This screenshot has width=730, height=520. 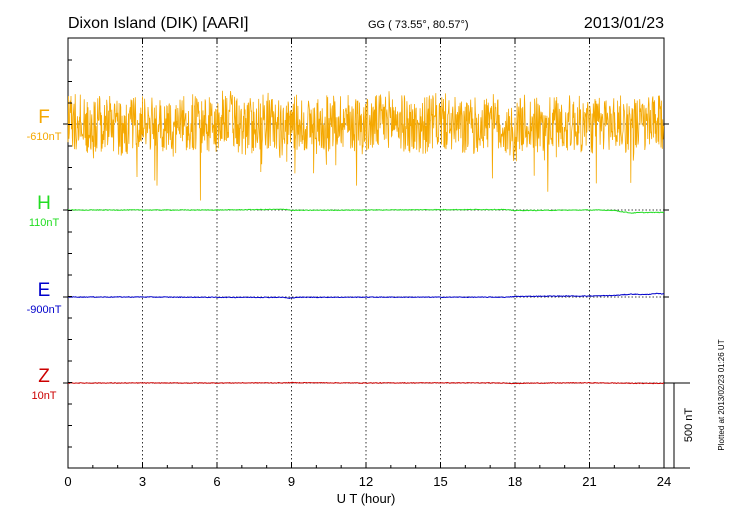 I want to click on scale-bar-label: 500 nT, so click(x=689, y=425).